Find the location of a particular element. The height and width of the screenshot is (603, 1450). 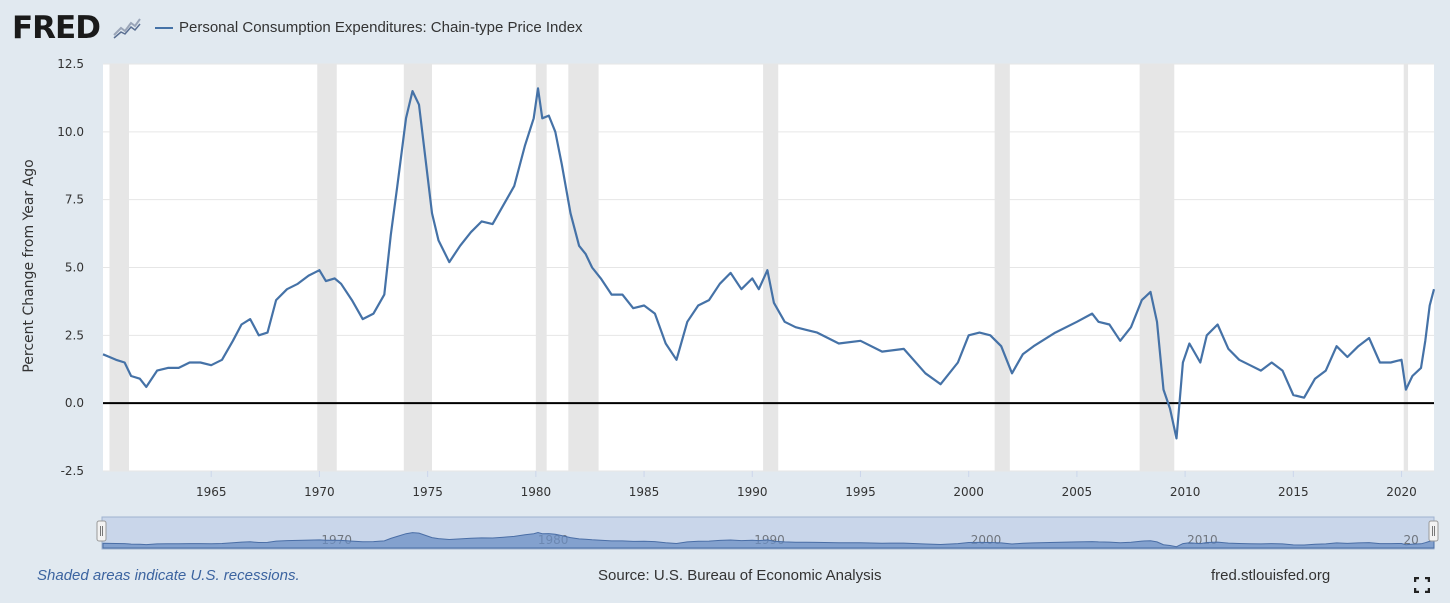

y-tick-label: 2.5 is located at coordinates (74, 335).